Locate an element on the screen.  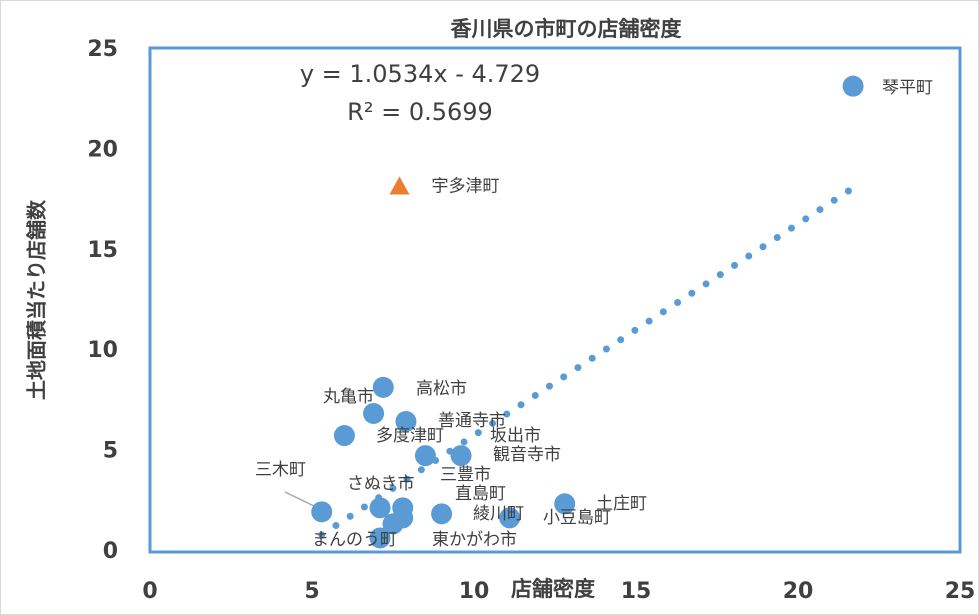
x-tick-label: 0 is located at coordinates (149, 591).